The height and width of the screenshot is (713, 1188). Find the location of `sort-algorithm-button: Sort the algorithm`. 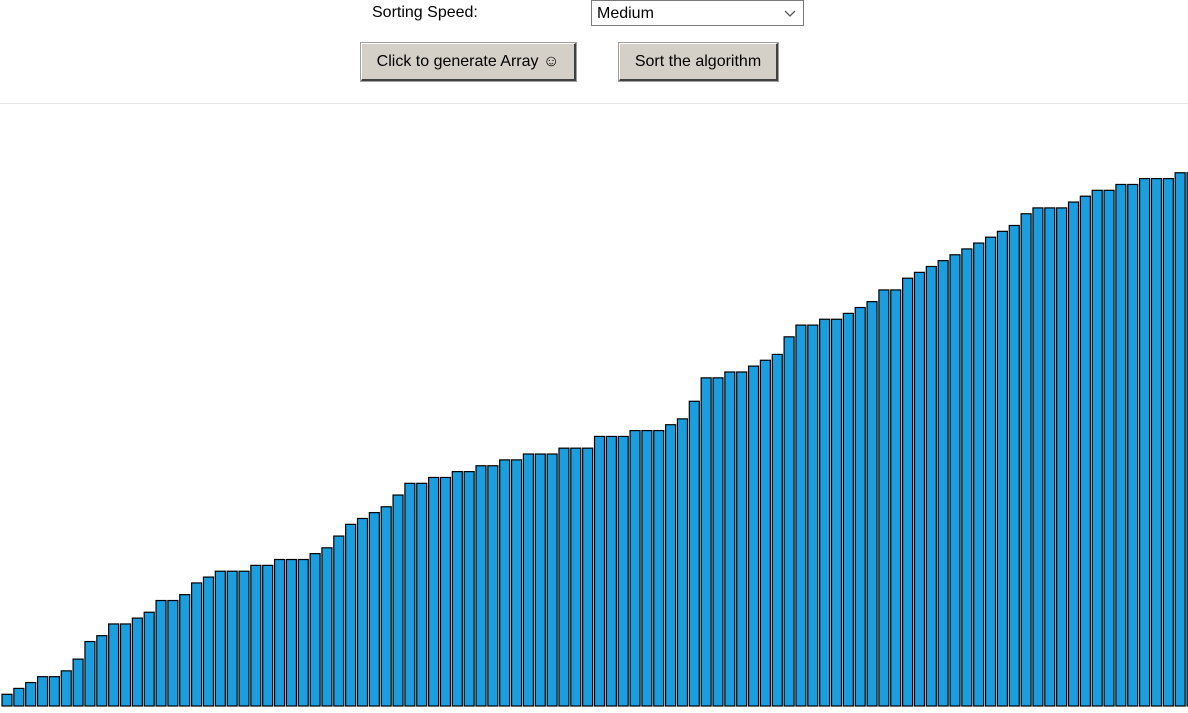

sort-algorithm-button: Sort the algorithm is located at coordinates (698, 62).